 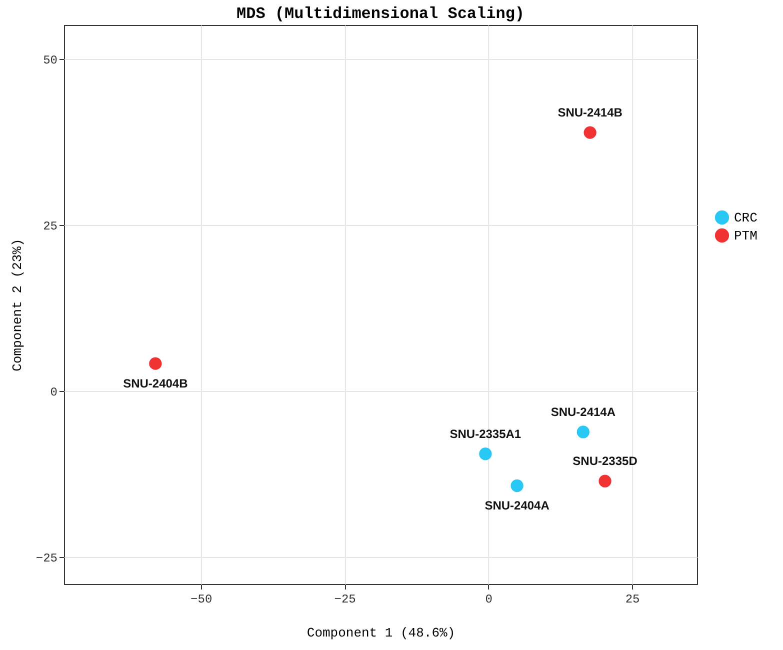 I want to click on annotation: SNU-2404B, so click(x=155, y=383).